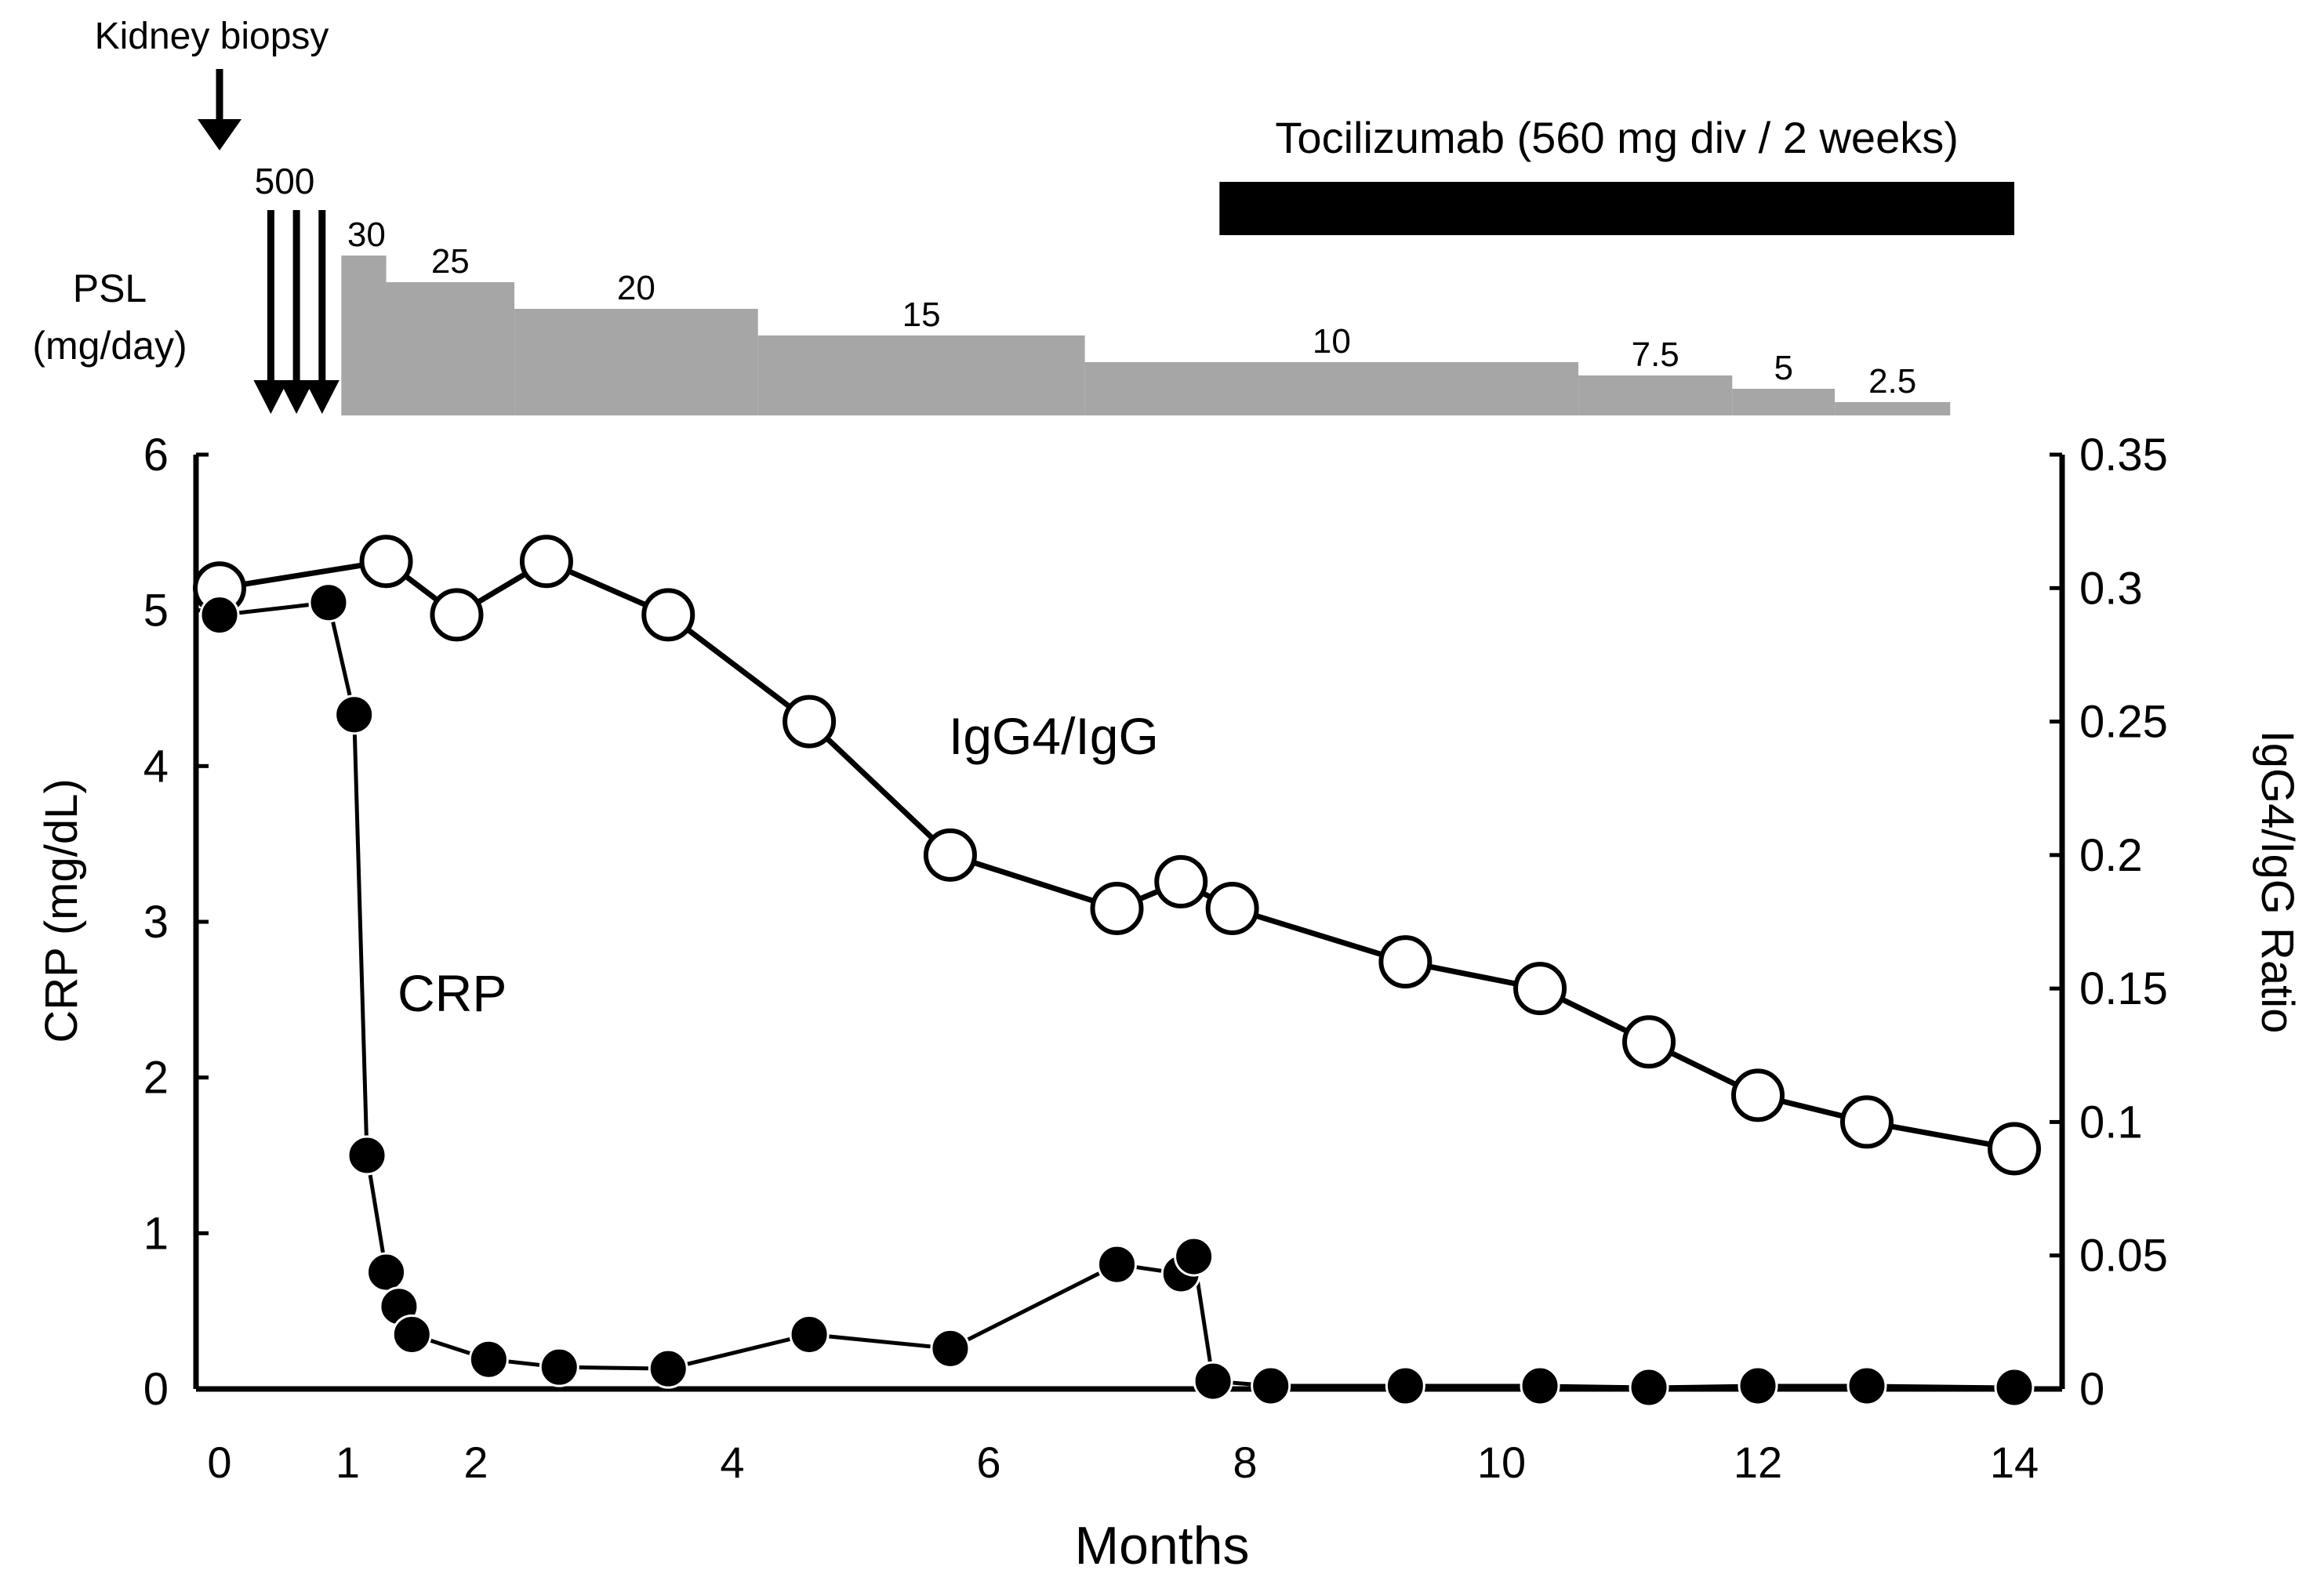 This screenshot has height=1581, width=2324. What do you see at coordinates (988, 1463) in the screenshot?
I see `x-tick-label: 6` at bounding box center [988, 1463].